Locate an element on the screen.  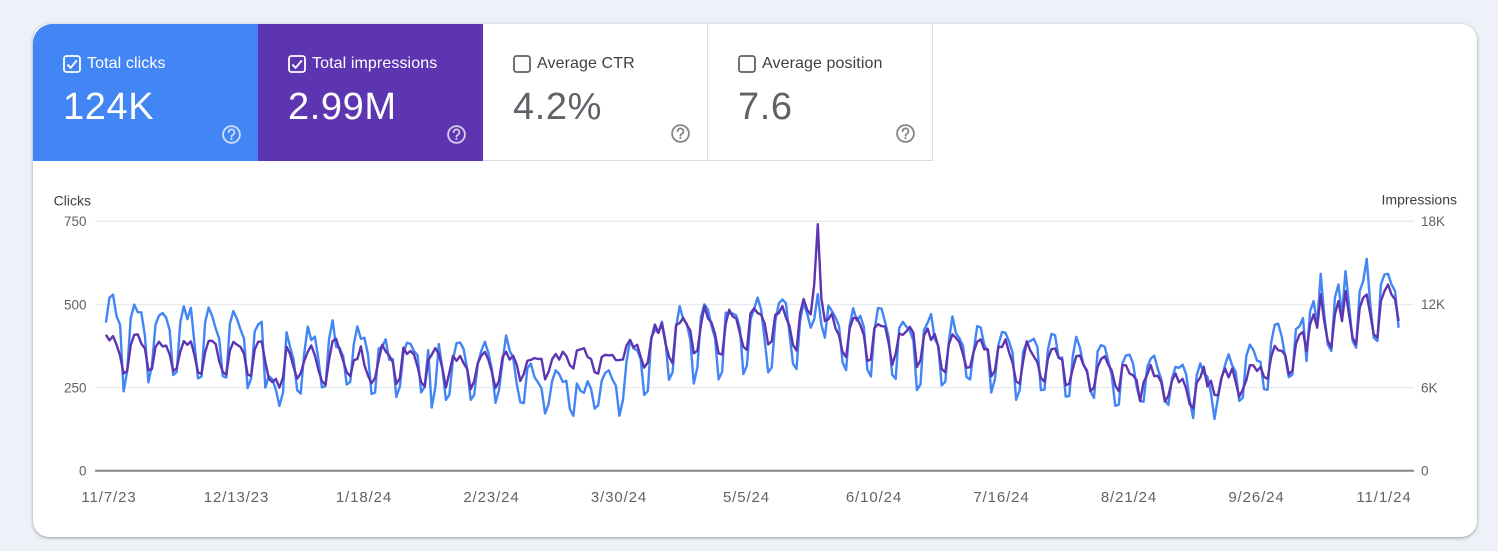
svg-text: 9/26/24 is located at coordinates (1256, 497).